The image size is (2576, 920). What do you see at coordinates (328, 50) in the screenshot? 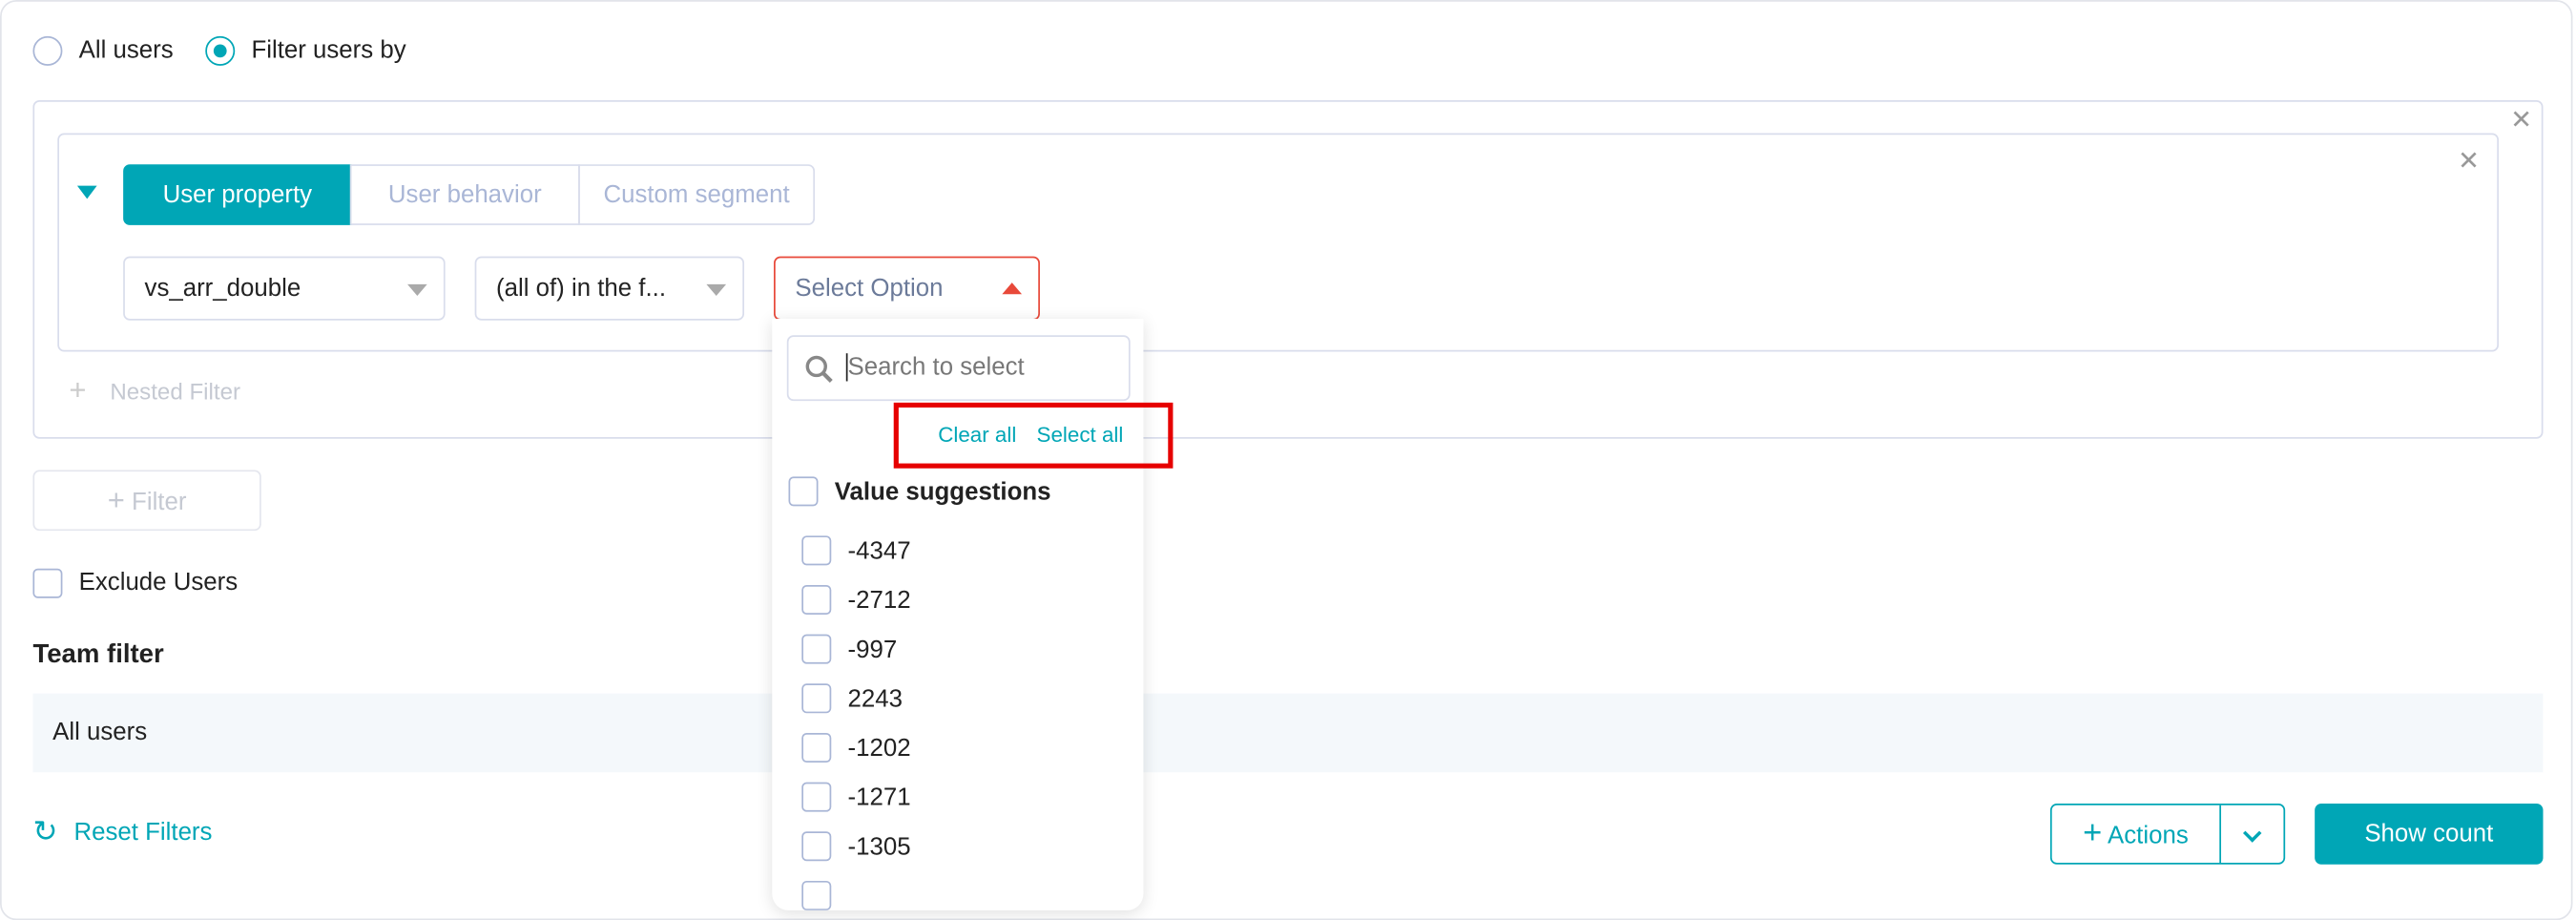
I see `filter-users-by-label: Filter users by` at bounding box center [328, 50].